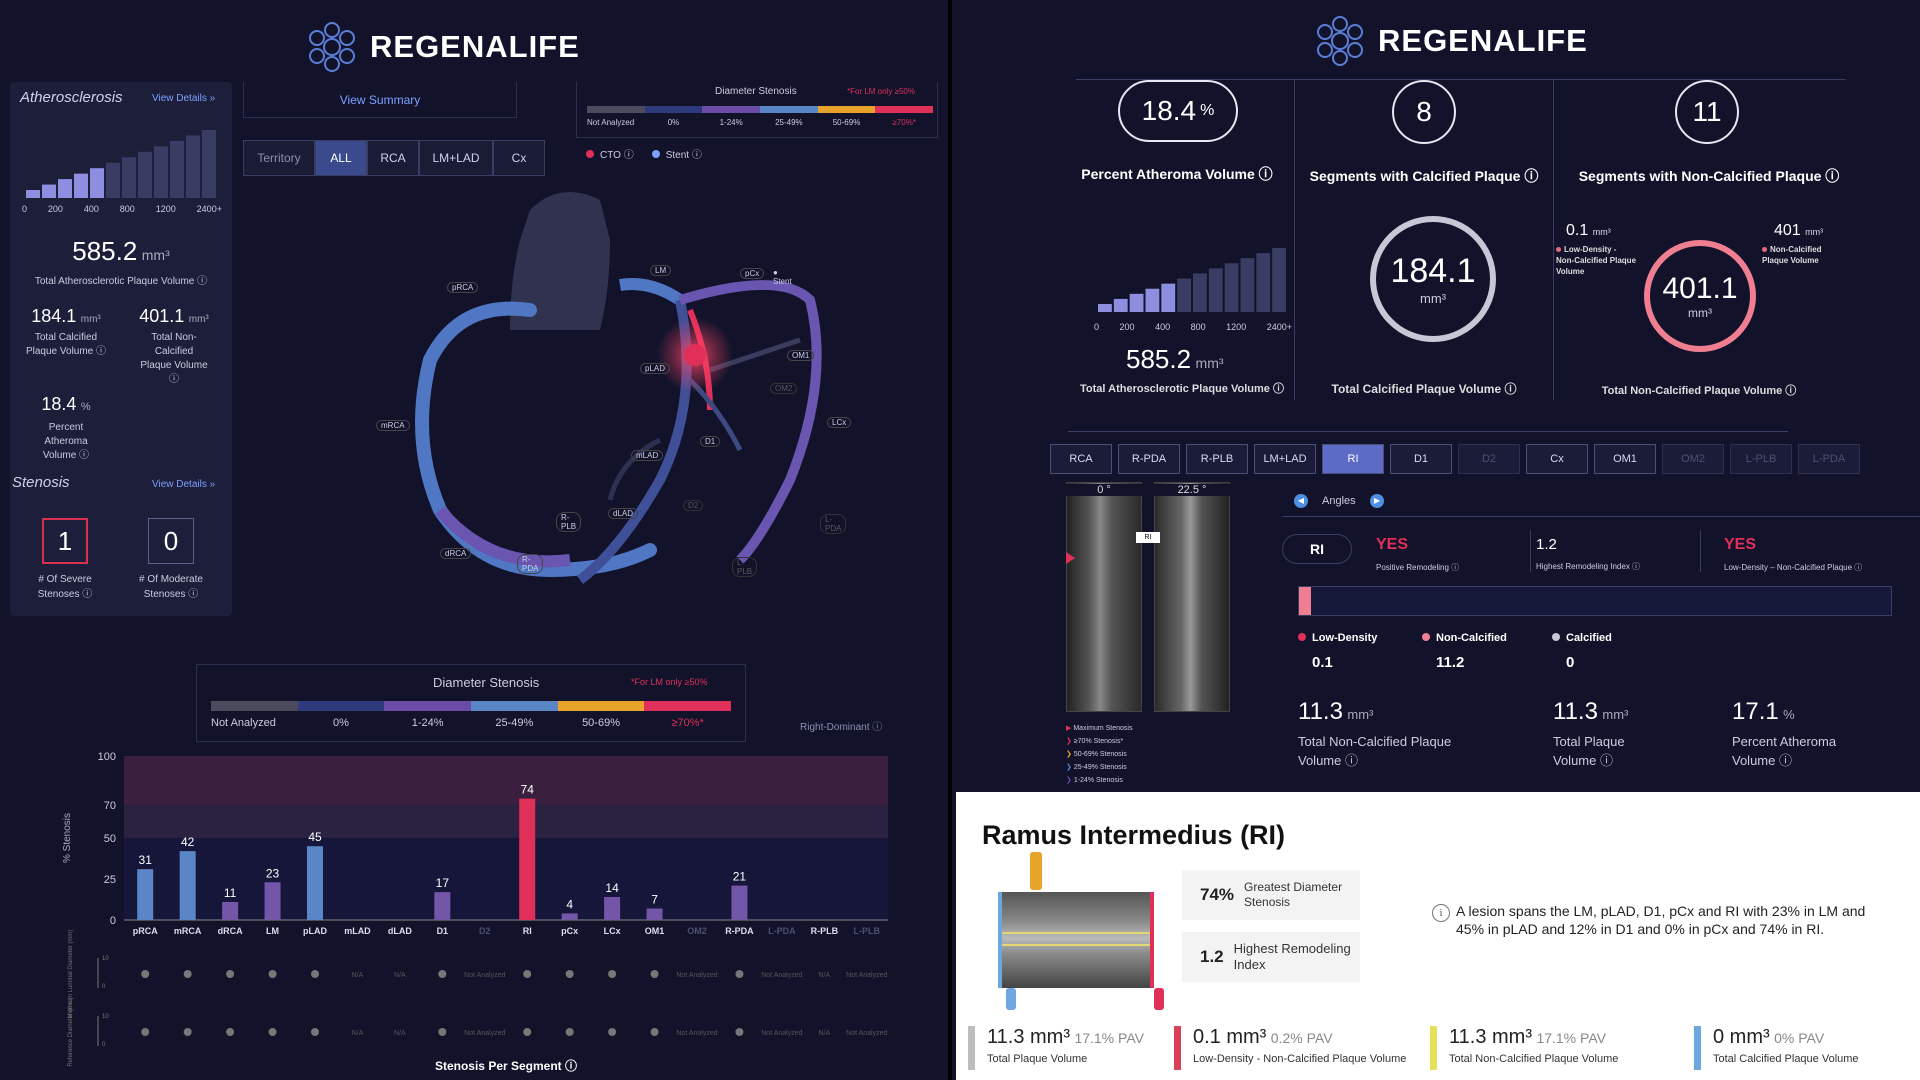  I want to click on stenosis-view-details-link: View Details », so click(184, 484).